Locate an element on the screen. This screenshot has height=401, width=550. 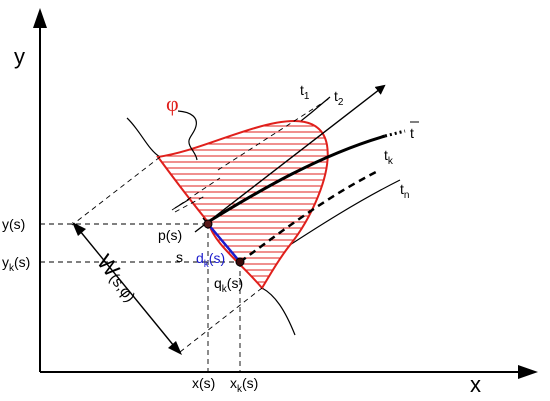
tbar-label: t is located at coordinates (412, 133).